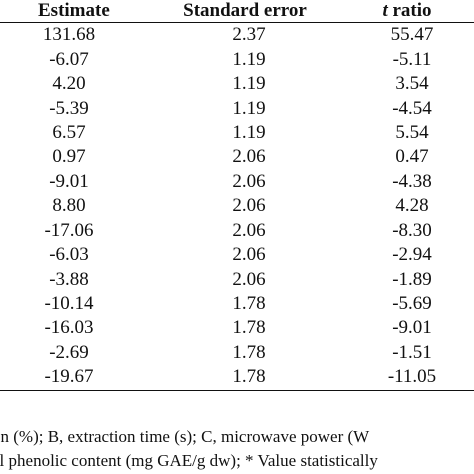 Image resolution: width=474 pixels, height=474 pixels. What do you see at coordinates (69, 157) in the screenshot?
I see `cell-estimate: 0.97` at bounding box center [69, 157].